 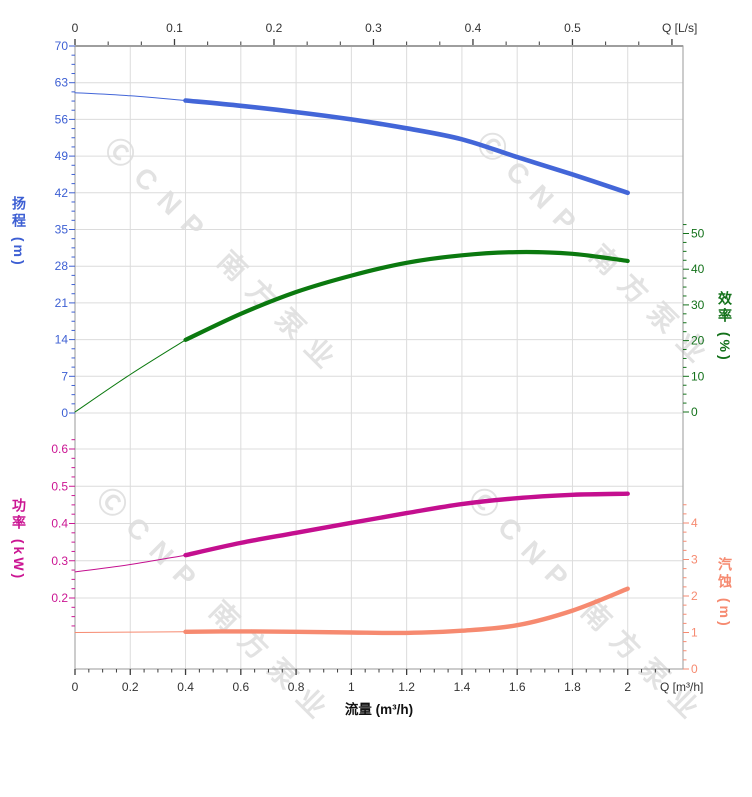 I want to click on tick-label: 40, so click(x=698, y=269).